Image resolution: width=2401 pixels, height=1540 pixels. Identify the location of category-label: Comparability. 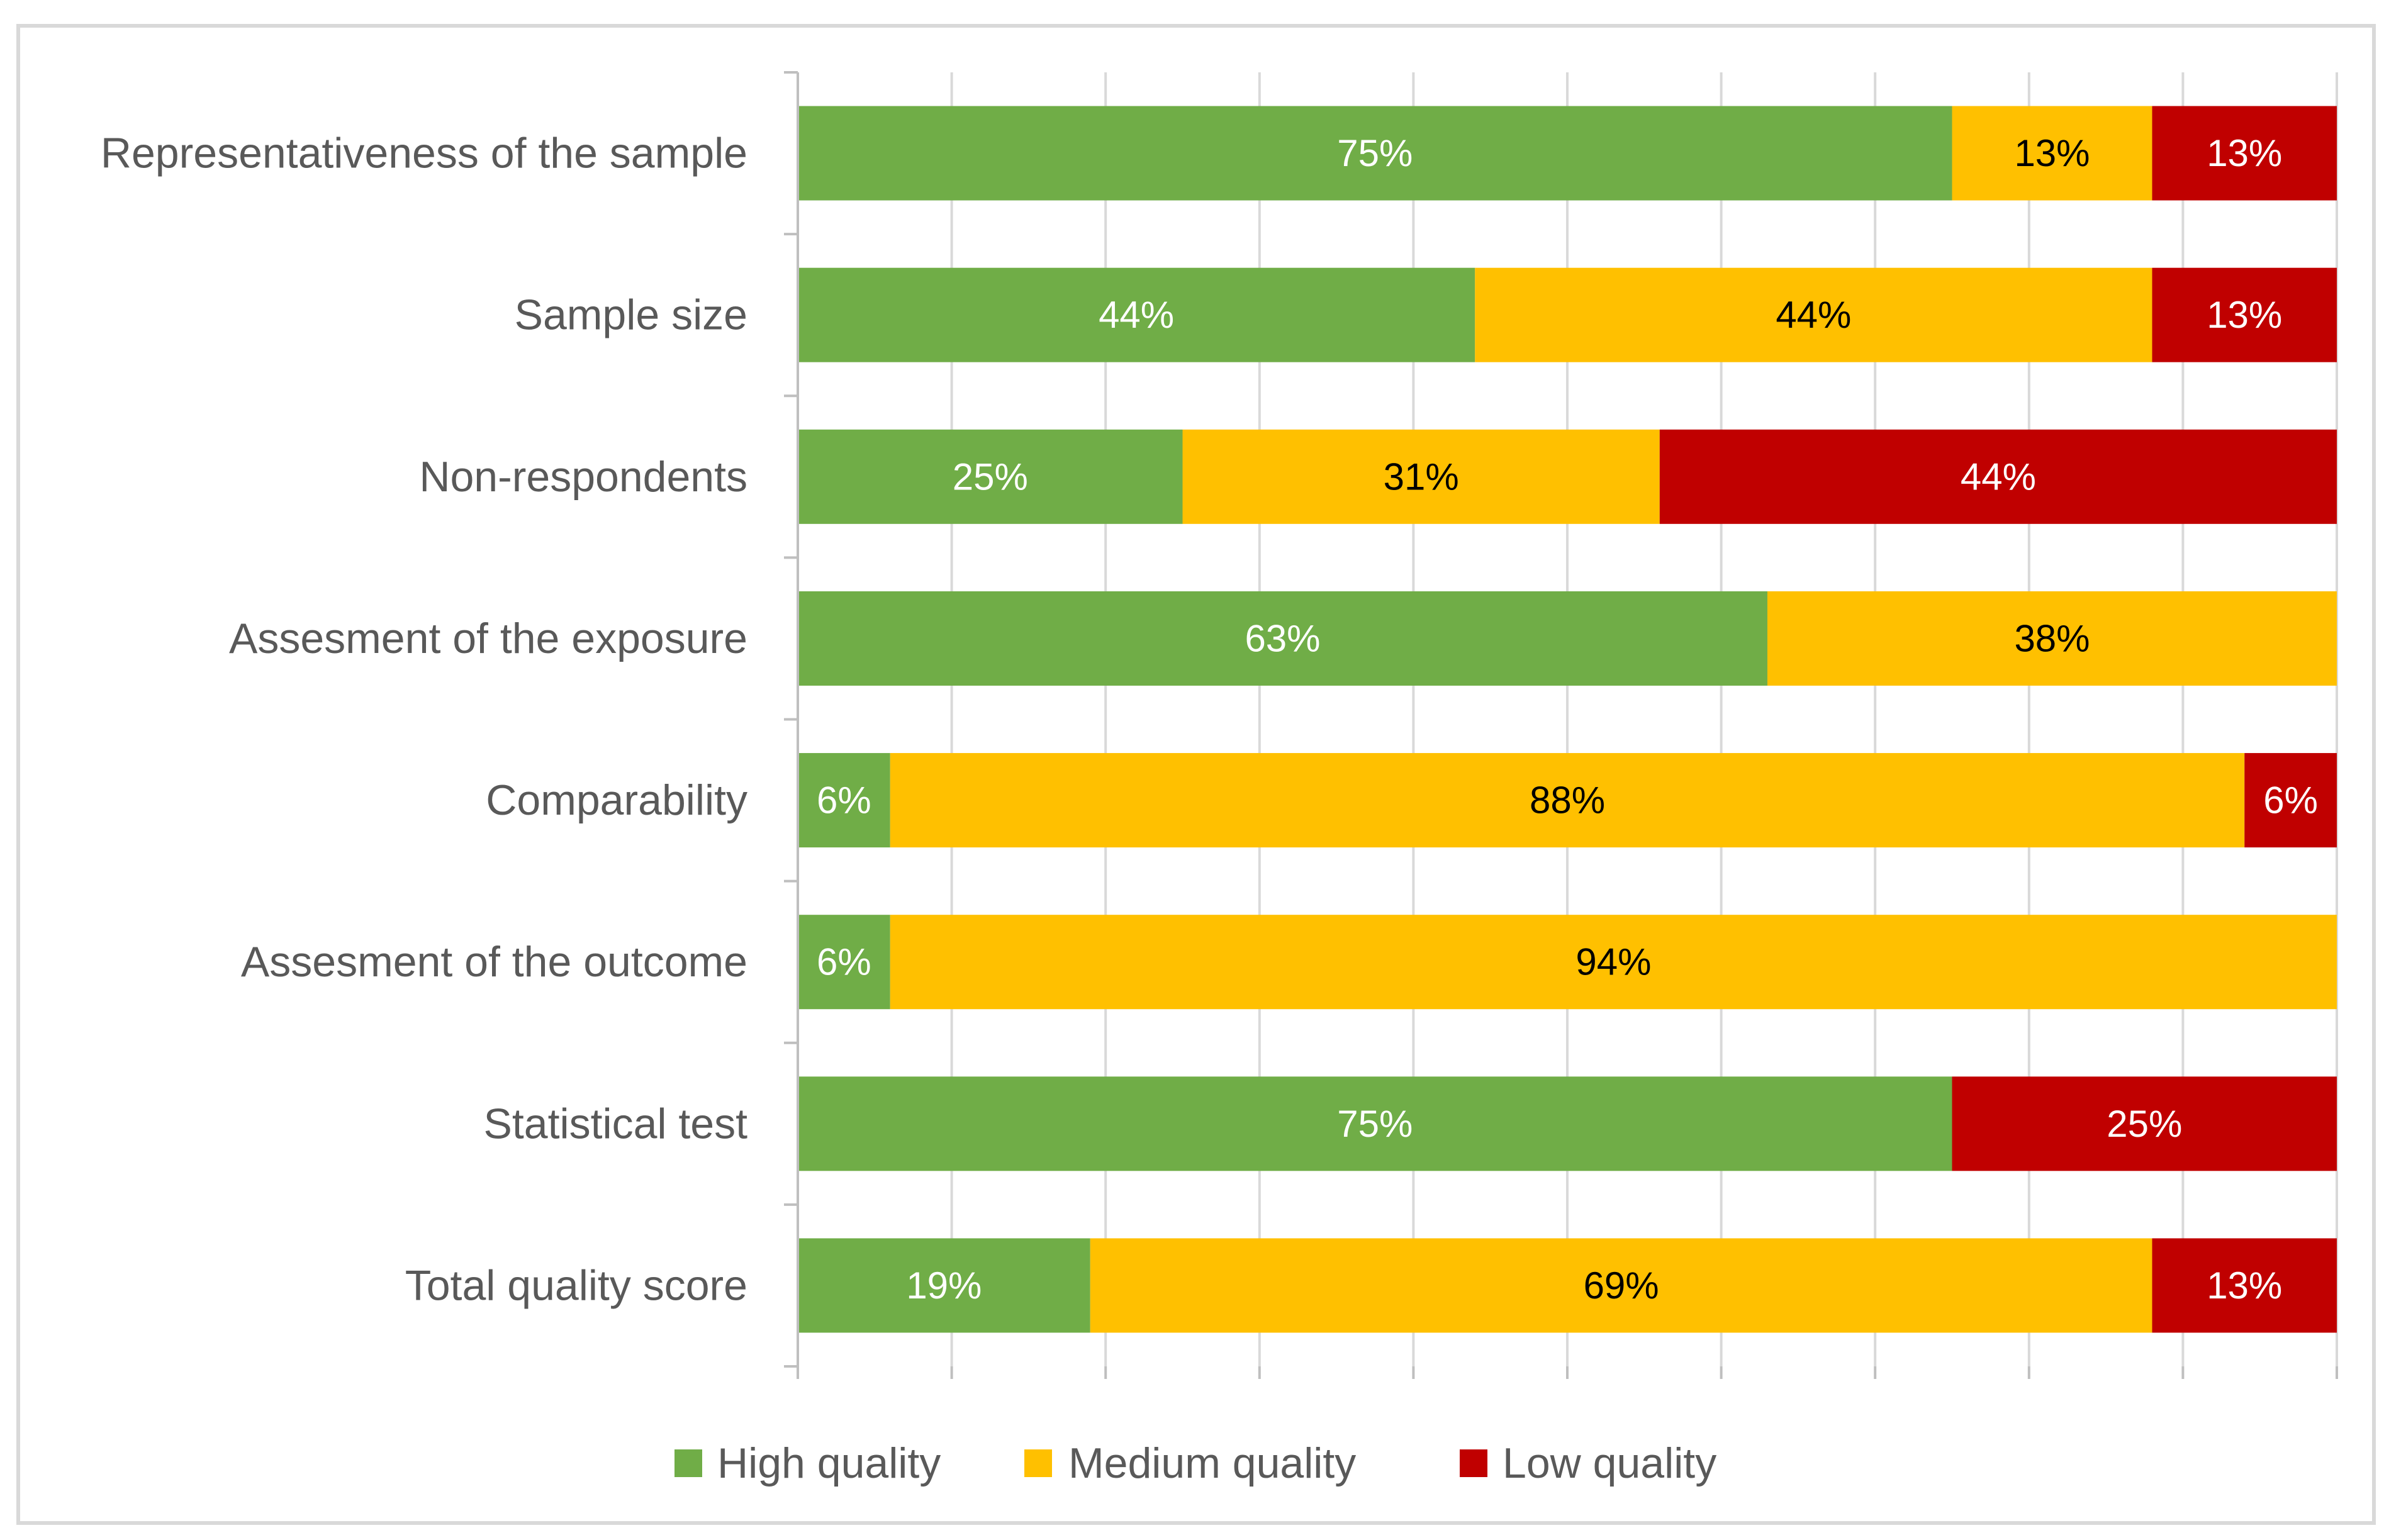
(616, 800).